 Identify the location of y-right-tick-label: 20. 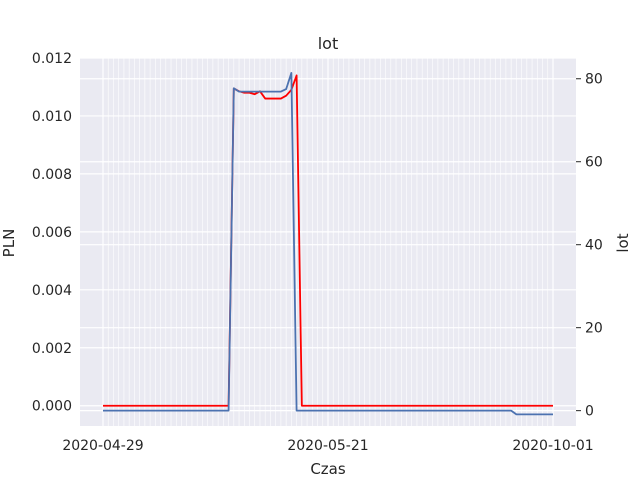
(594, 329).